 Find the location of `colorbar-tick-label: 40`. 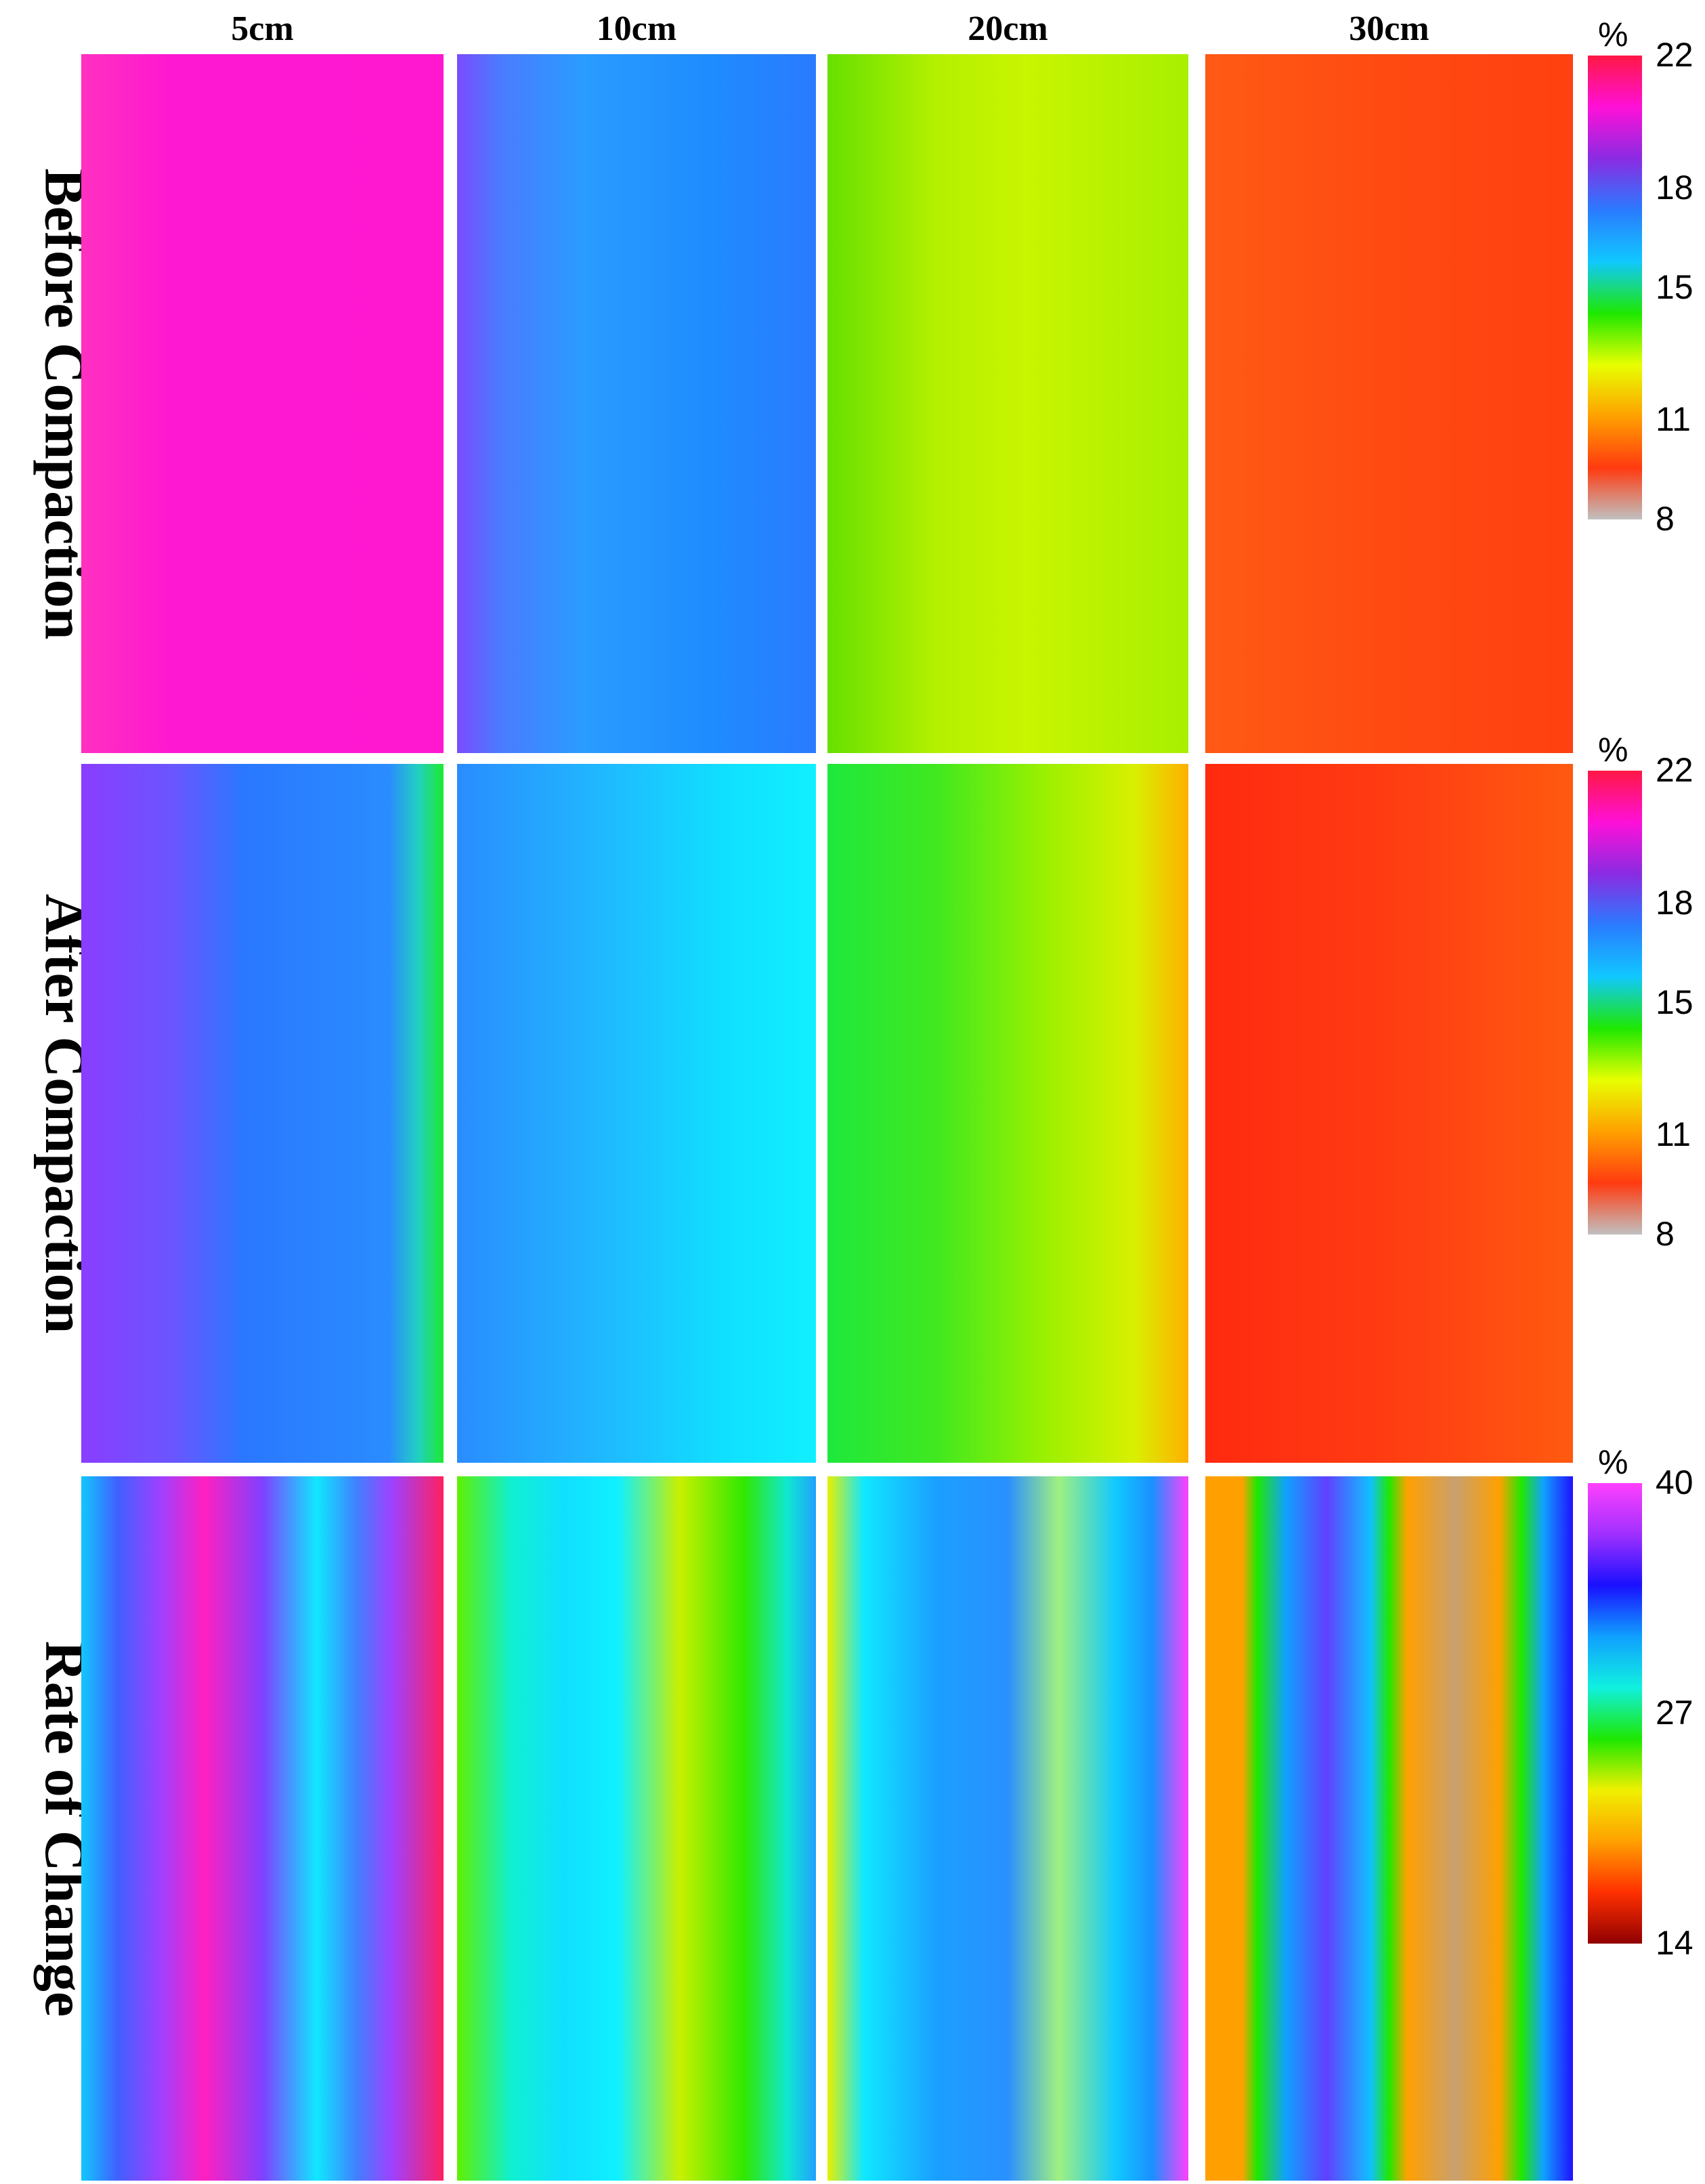

colorbar-tick-label: 40 is located at coordinates (1675, 1482).